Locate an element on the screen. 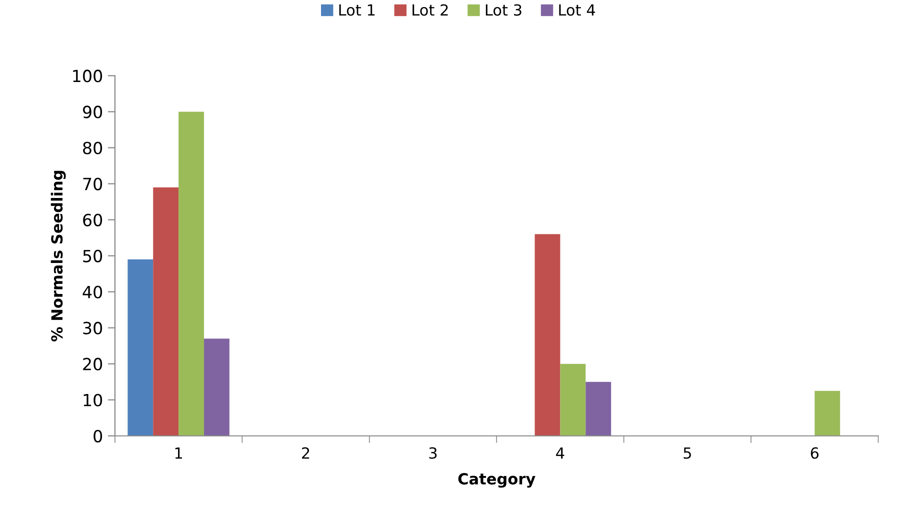 The width and height of the screenshot is (898, 522). x-tick-label: 2 is located at coordinates (306, 453).